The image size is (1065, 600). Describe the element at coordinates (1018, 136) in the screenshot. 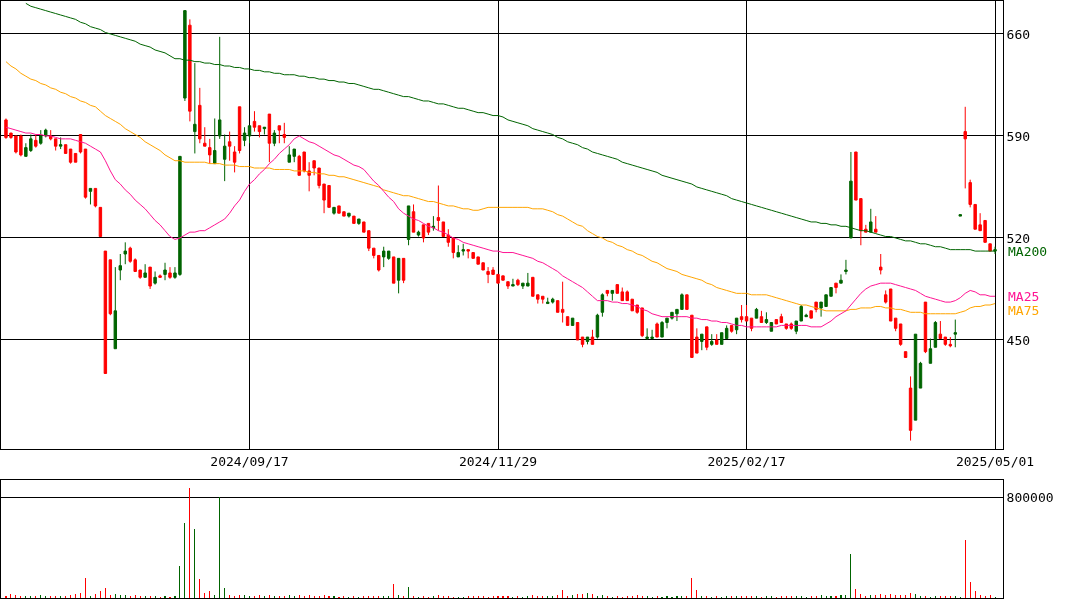

I see `y-tick-label: 590` at that location.